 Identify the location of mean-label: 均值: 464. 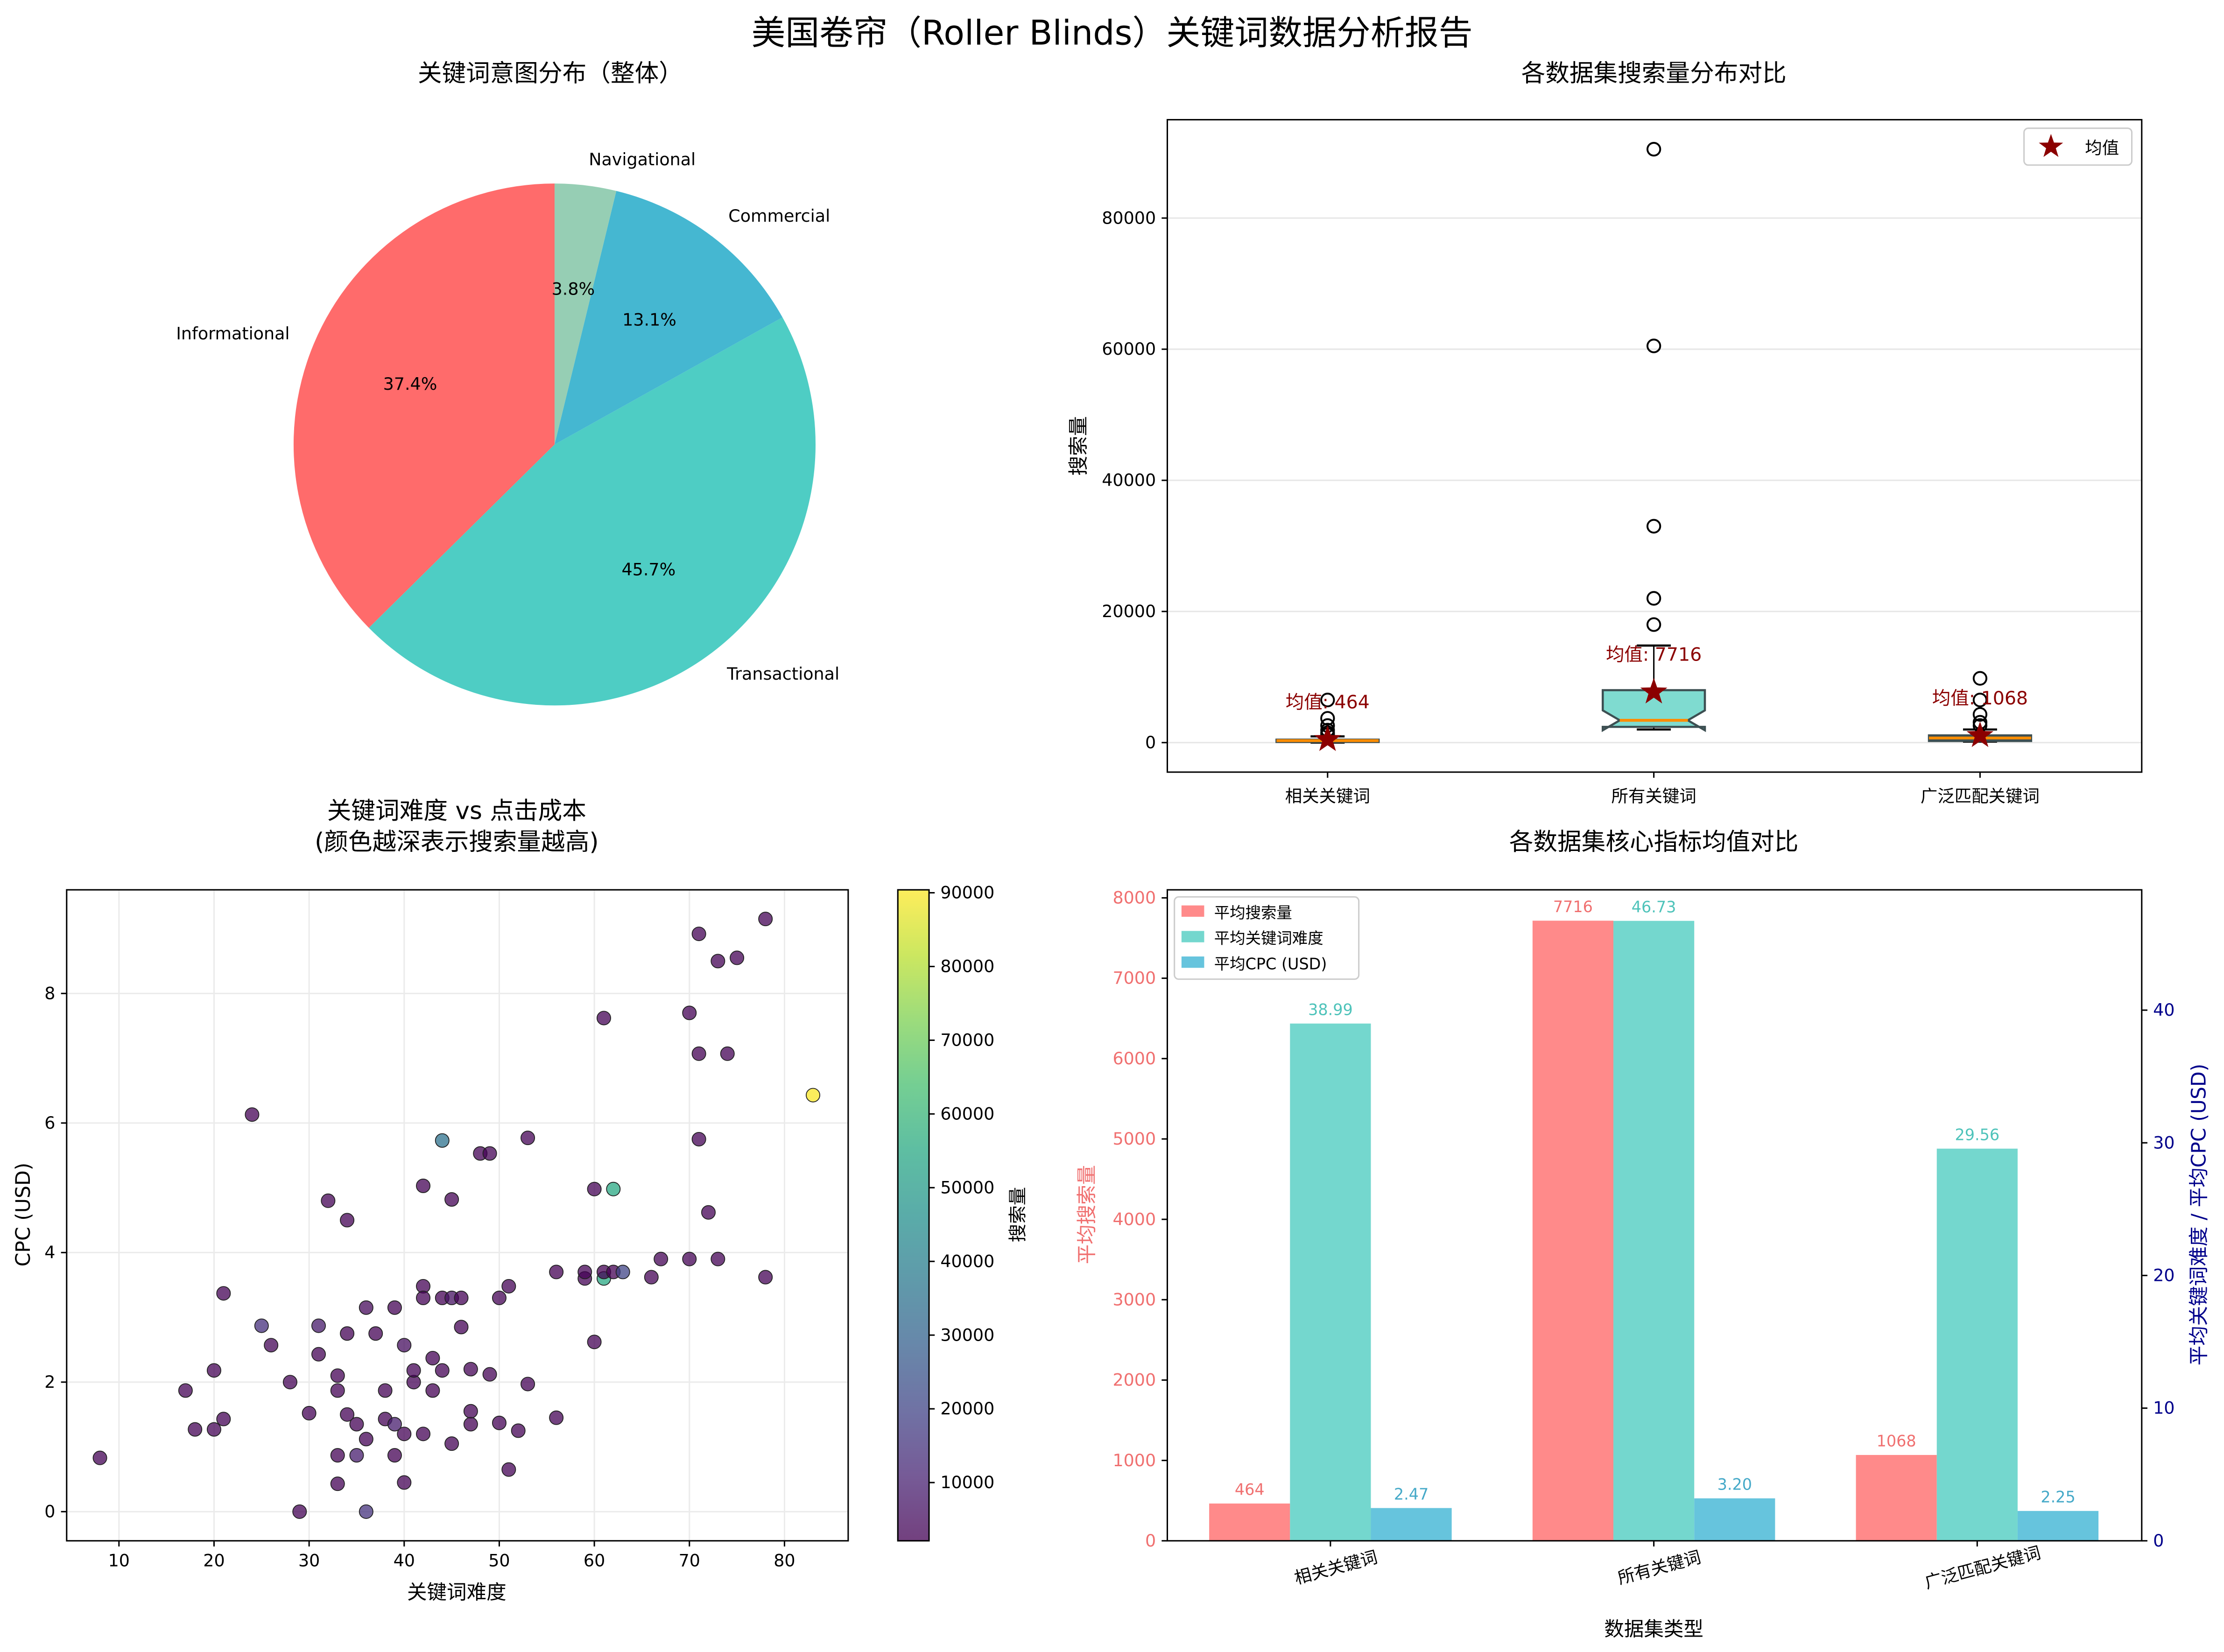
(1328, 702).